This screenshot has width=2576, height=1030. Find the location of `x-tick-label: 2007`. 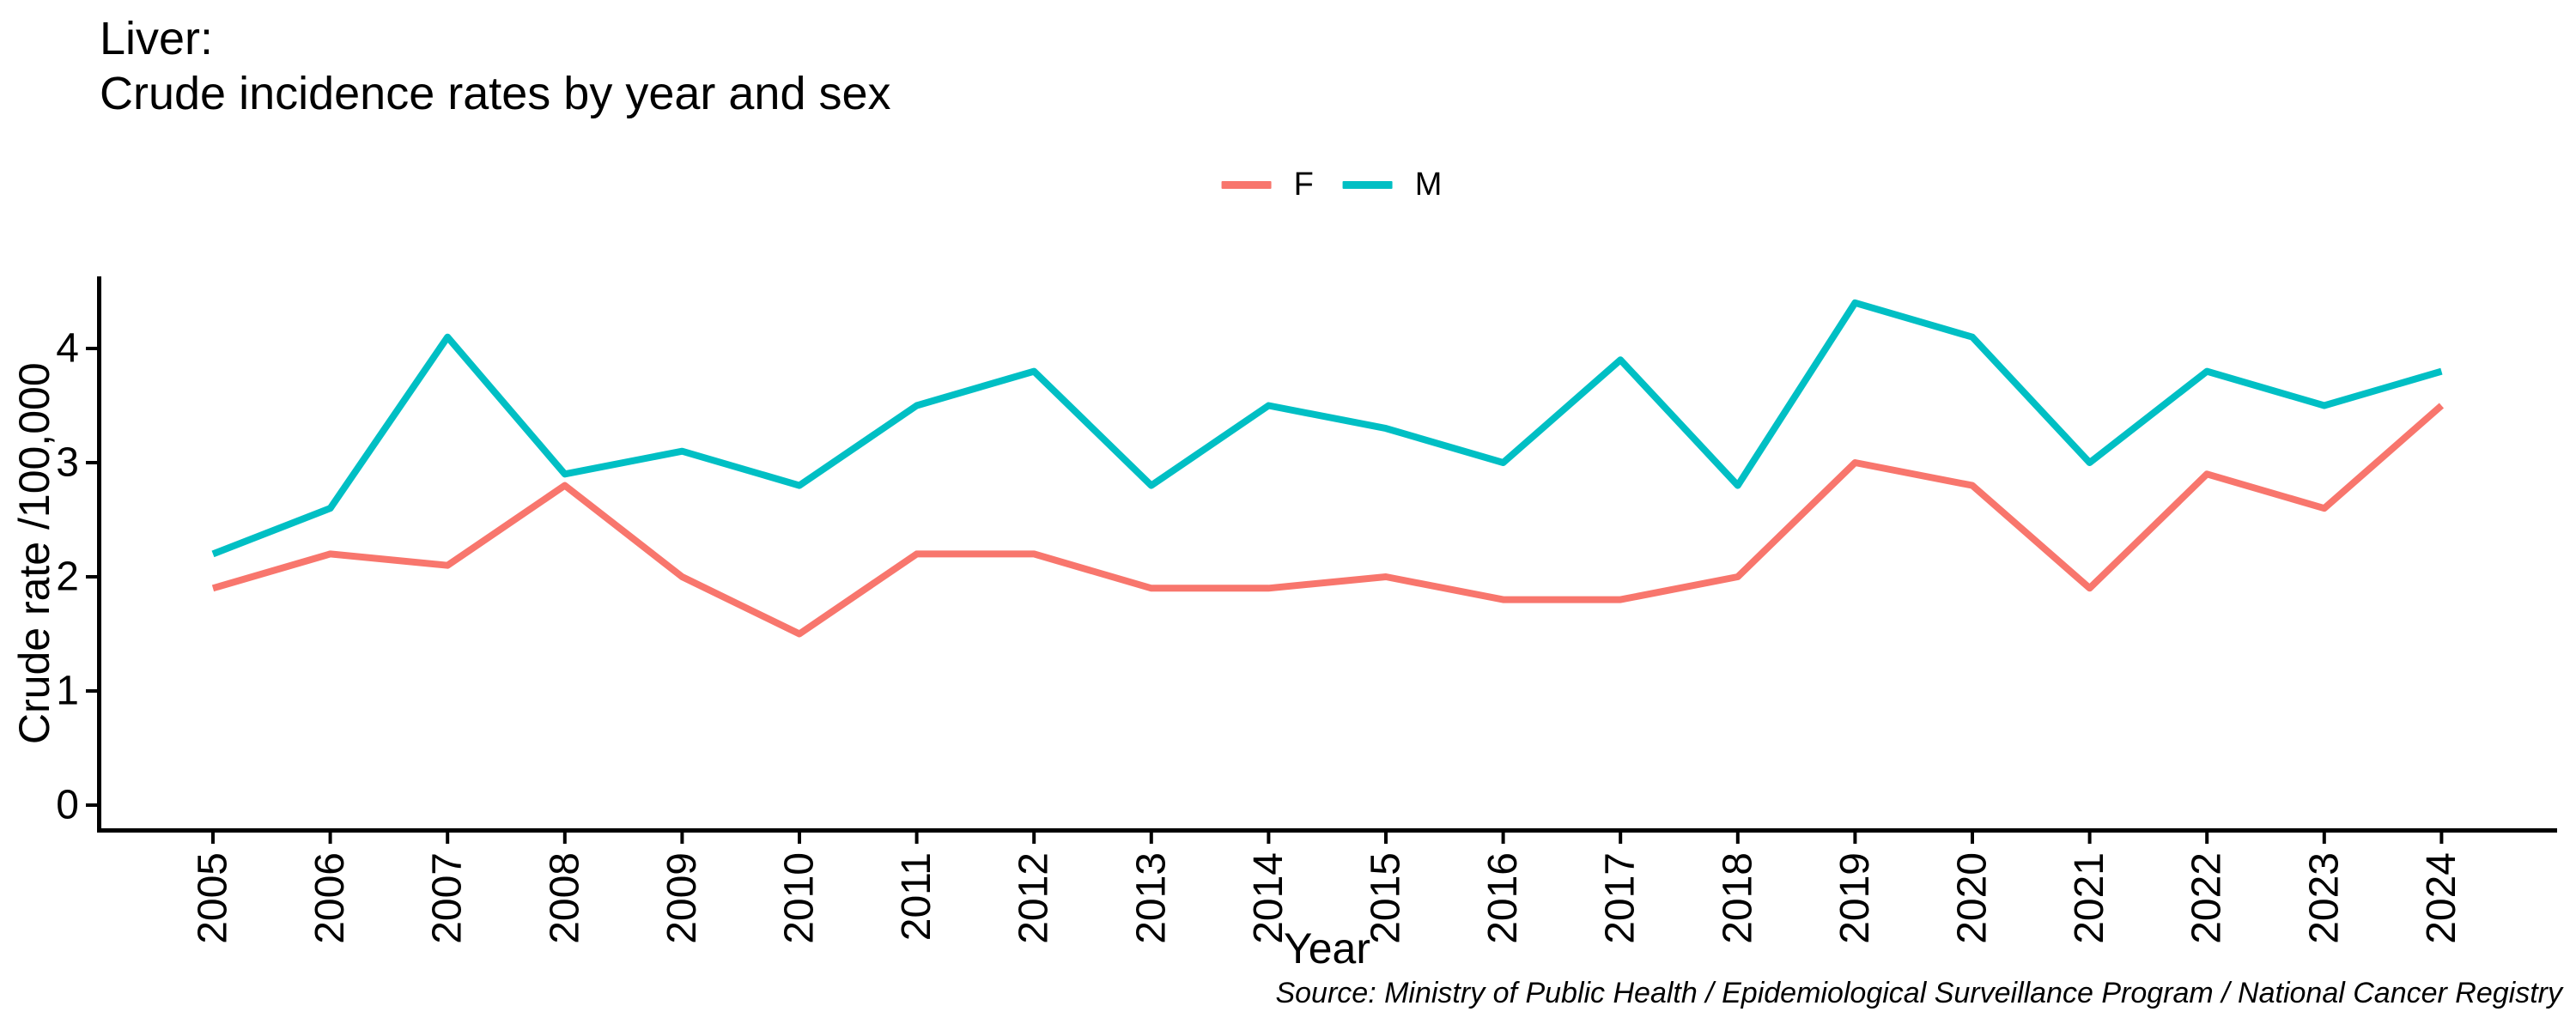

x-tick-label: 2007 is located at coordinates (448, 898).